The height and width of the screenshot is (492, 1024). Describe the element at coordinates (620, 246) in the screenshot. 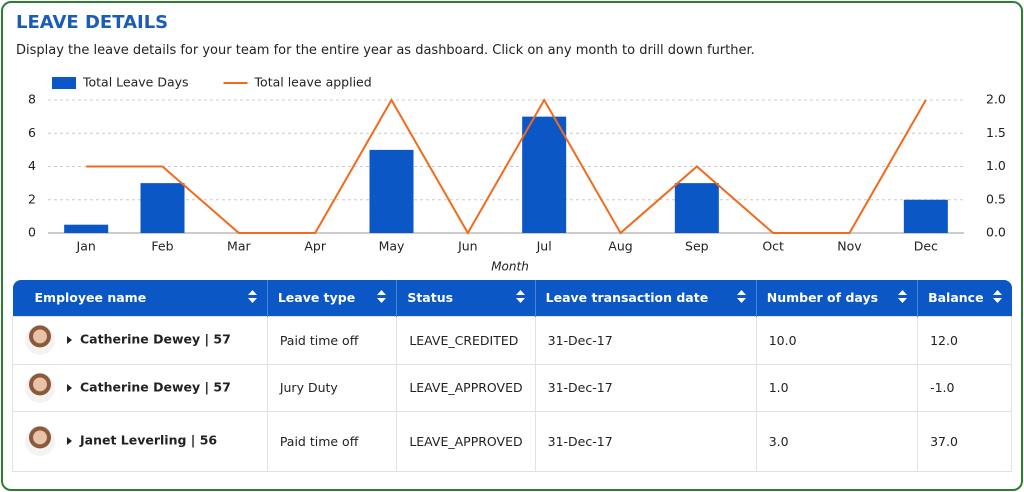

I see `x-tick-label: Aug` at that location.